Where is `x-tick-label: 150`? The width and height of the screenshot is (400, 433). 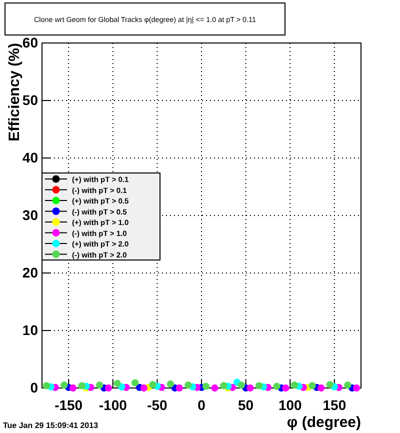
x-tick-label: 150 is located at coordinates (334, 404).